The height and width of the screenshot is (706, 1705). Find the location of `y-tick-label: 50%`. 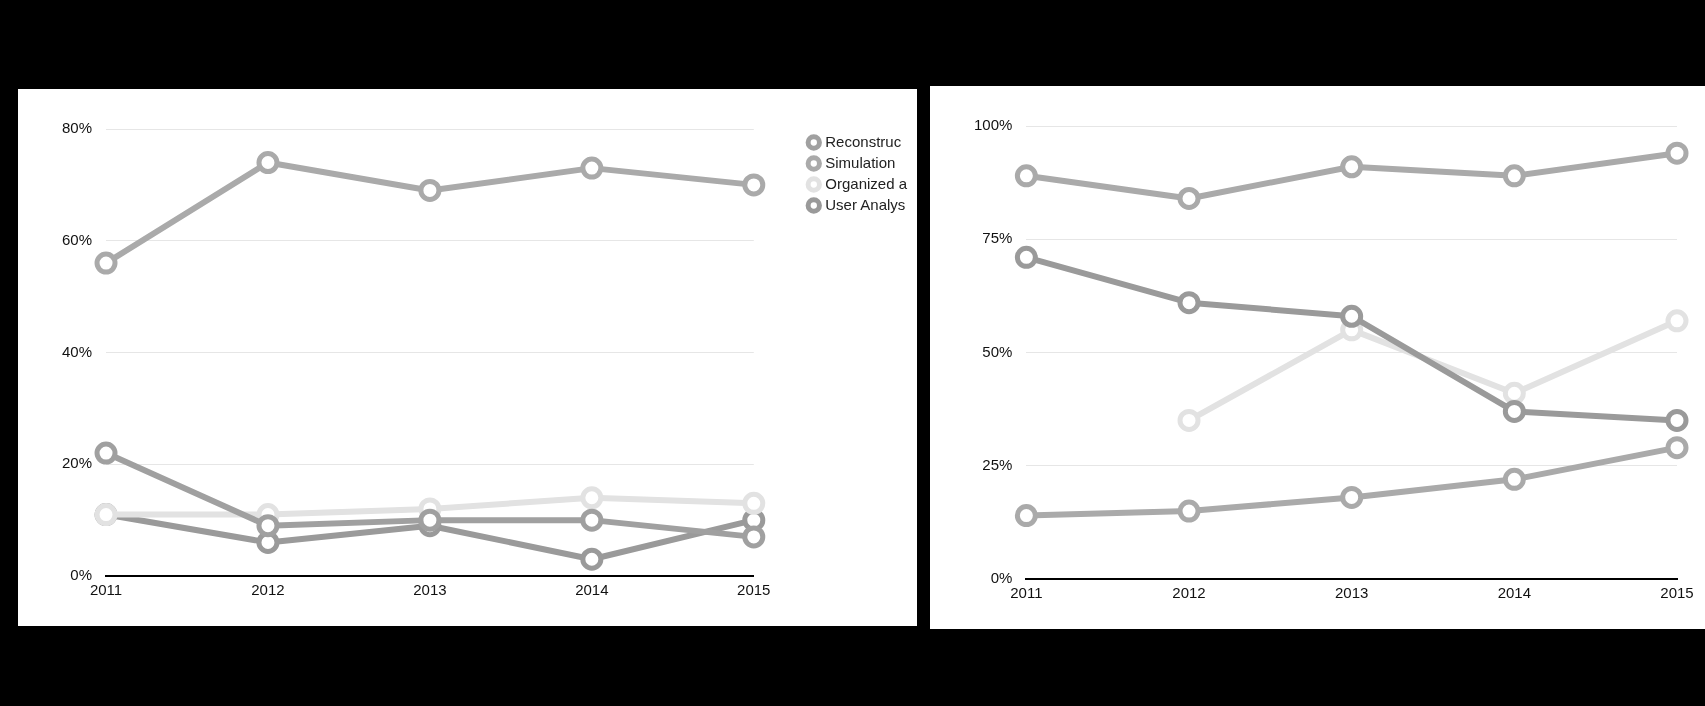

y-tick-label: 50% is located at coordinates (997, 351).